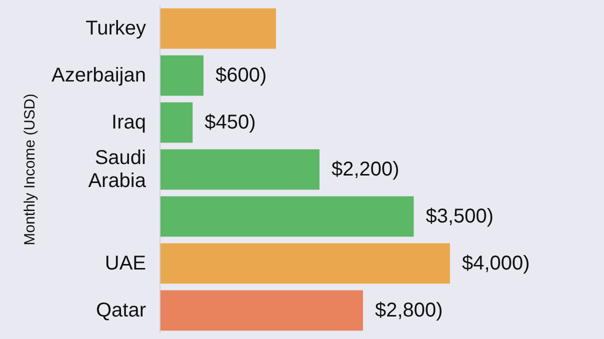 The width and height of the screenshot is (604, 339). I want to click on y-tick-label: Saudi Arabia, so click(117, 169).